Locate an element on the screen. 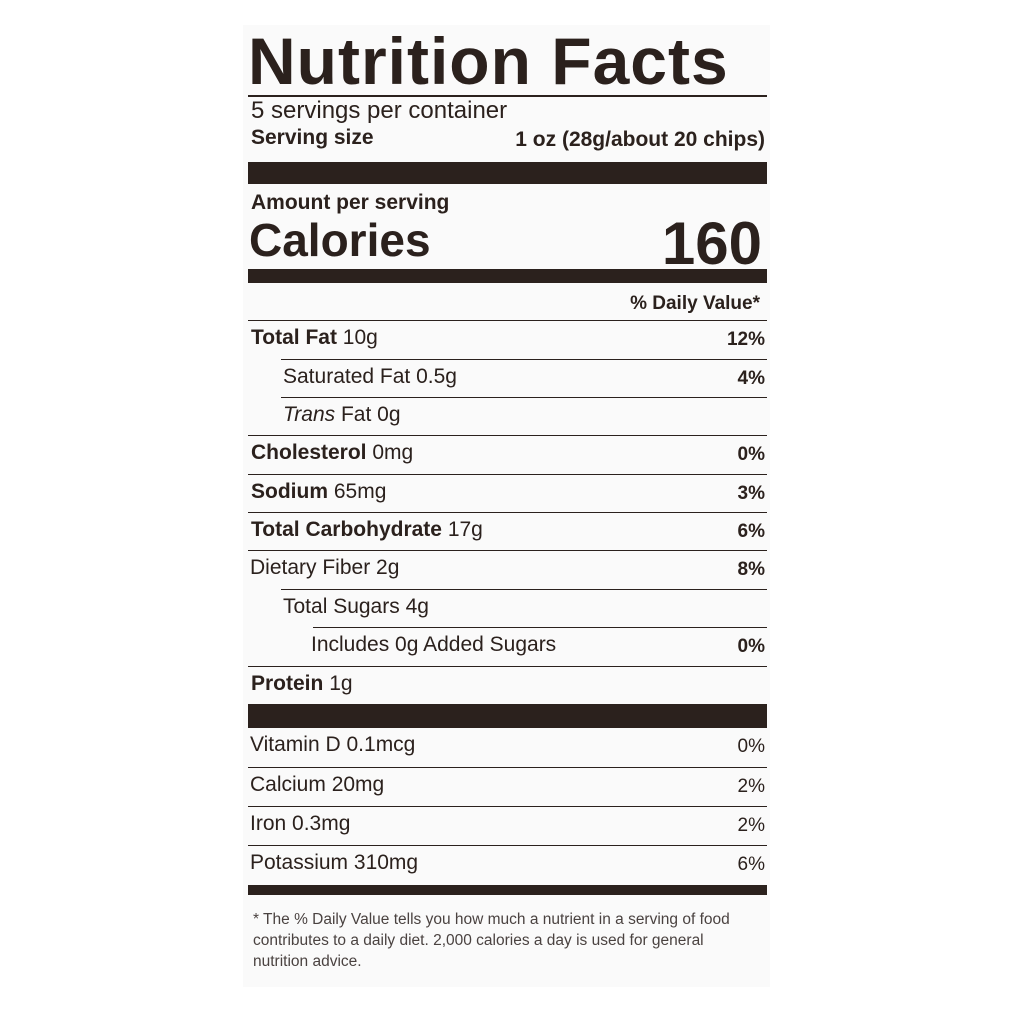 This screenshot has width=1012, height=1012. nutrient-row: Includes 0g Added Sugars 0% is located at coordinates (539, 646).